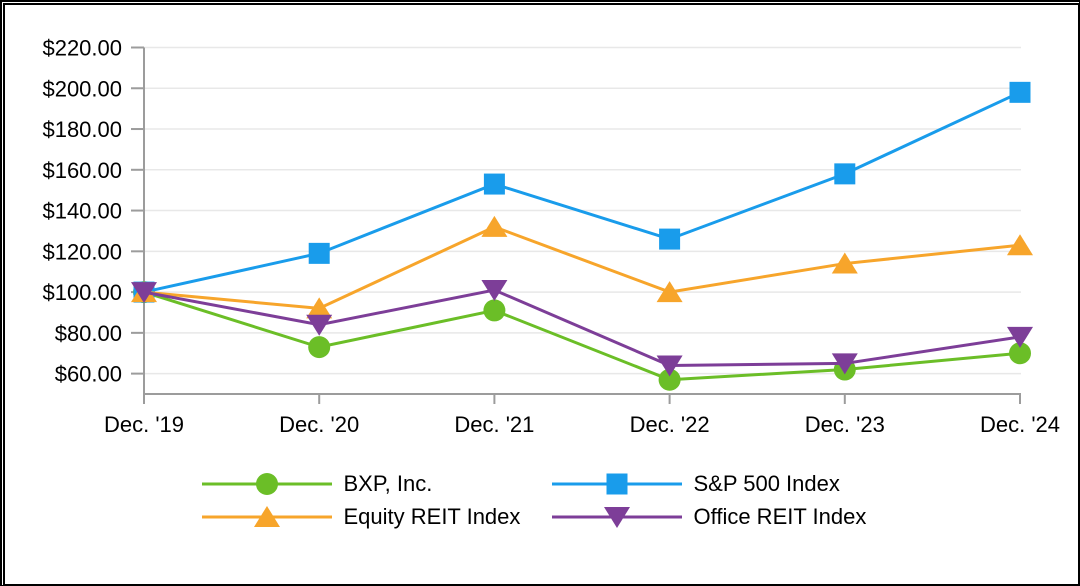  What do you see at coordinates (766, 483) in the screenshot?
I see `legend-label-sp500: S&P 500 Index` at bounding box center [766, 483].